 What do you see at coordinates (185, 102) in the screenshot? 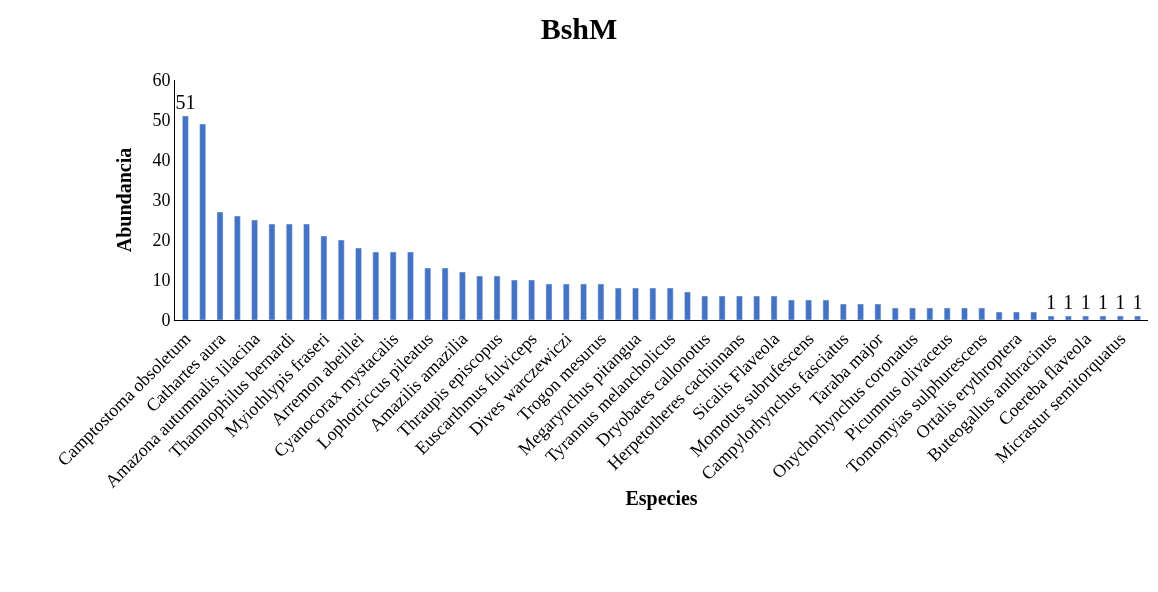
I see `data-label: 51` at bounding box center [185, 102].